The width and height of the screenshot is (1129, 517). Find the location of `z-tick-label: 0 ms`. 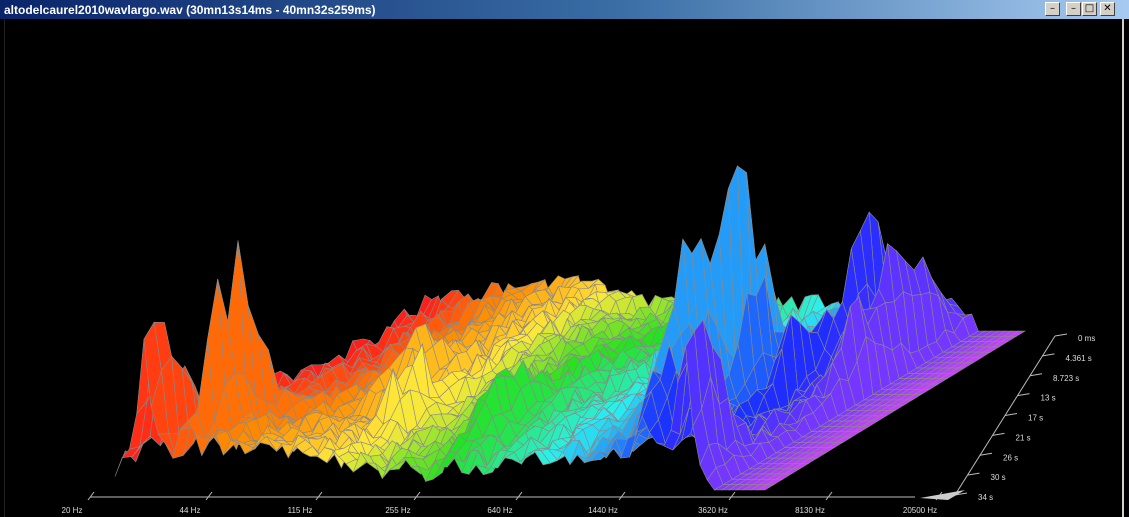

z-tick-label: 0 ms is located at coordinates (1086, 338).